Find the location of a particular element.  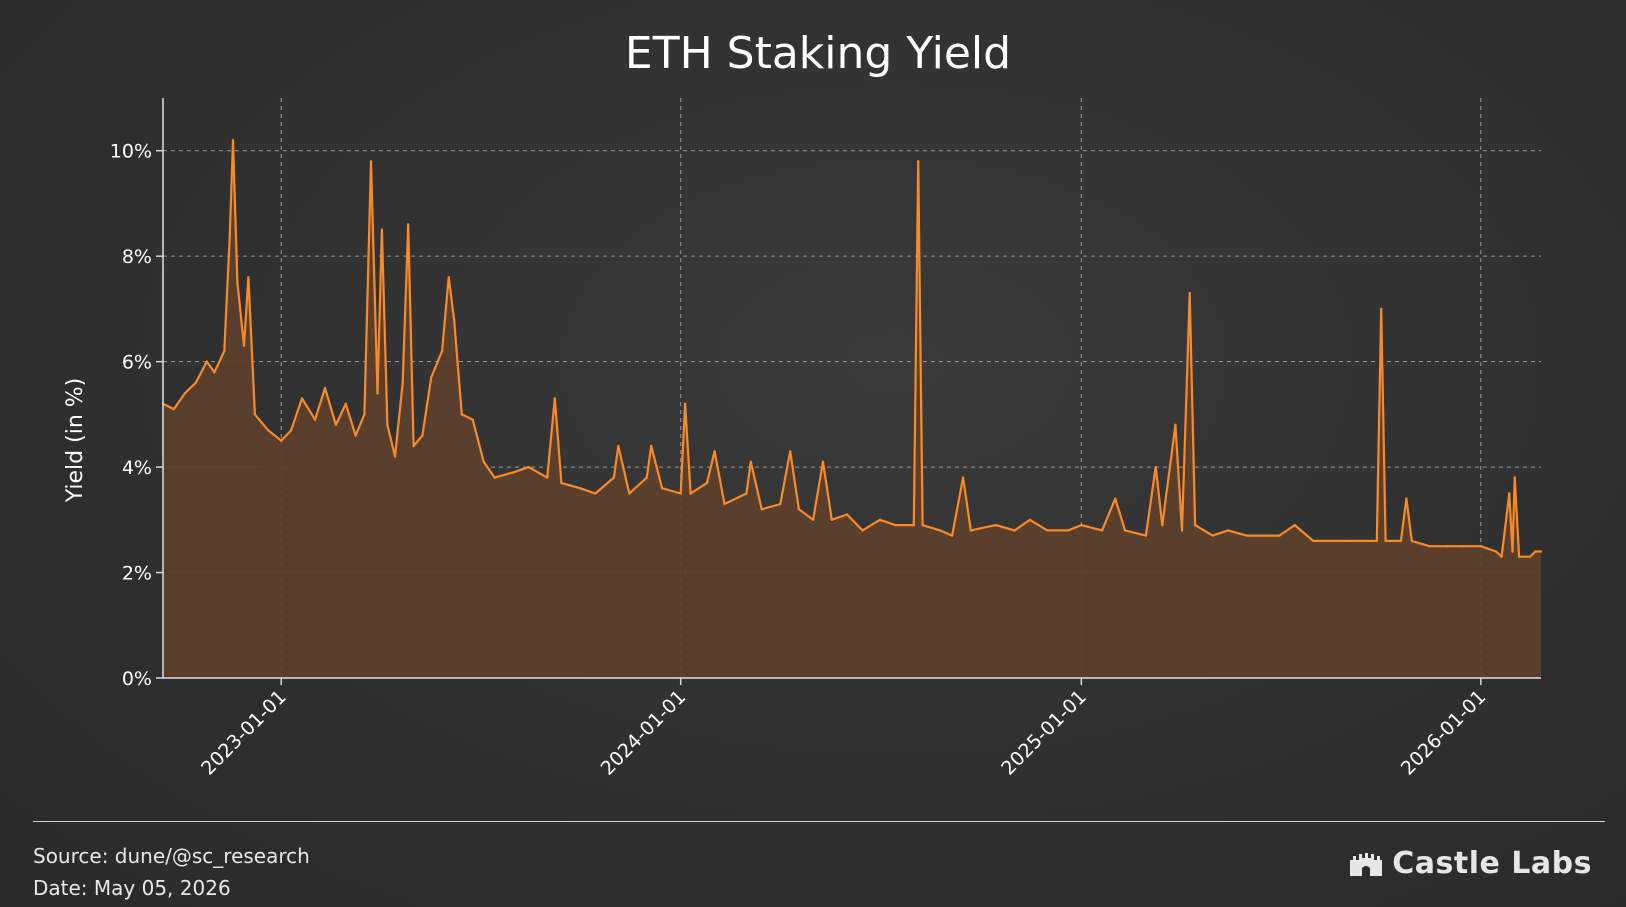

footer-divider is located at coordinates (819, 821).